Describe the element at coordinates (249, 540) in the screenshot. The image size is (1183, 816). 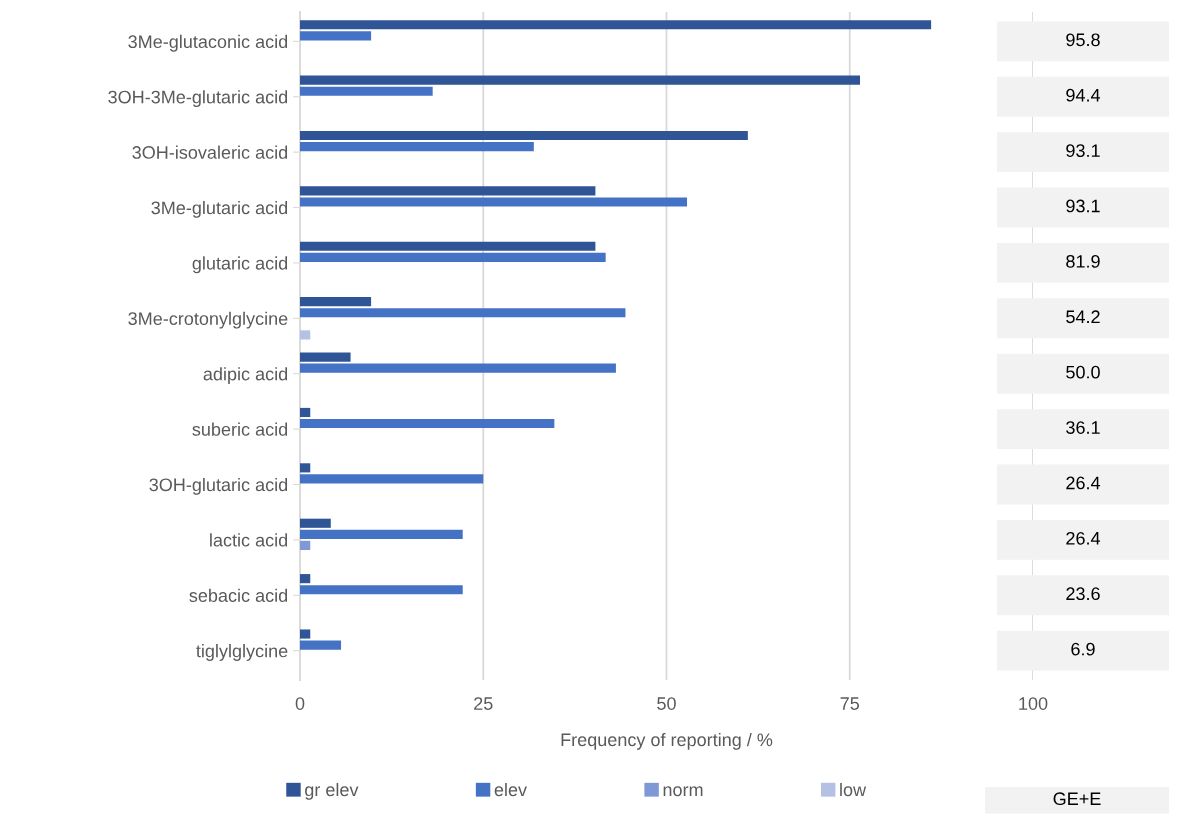
I see `y-tick-label: lactic acid` at that location.